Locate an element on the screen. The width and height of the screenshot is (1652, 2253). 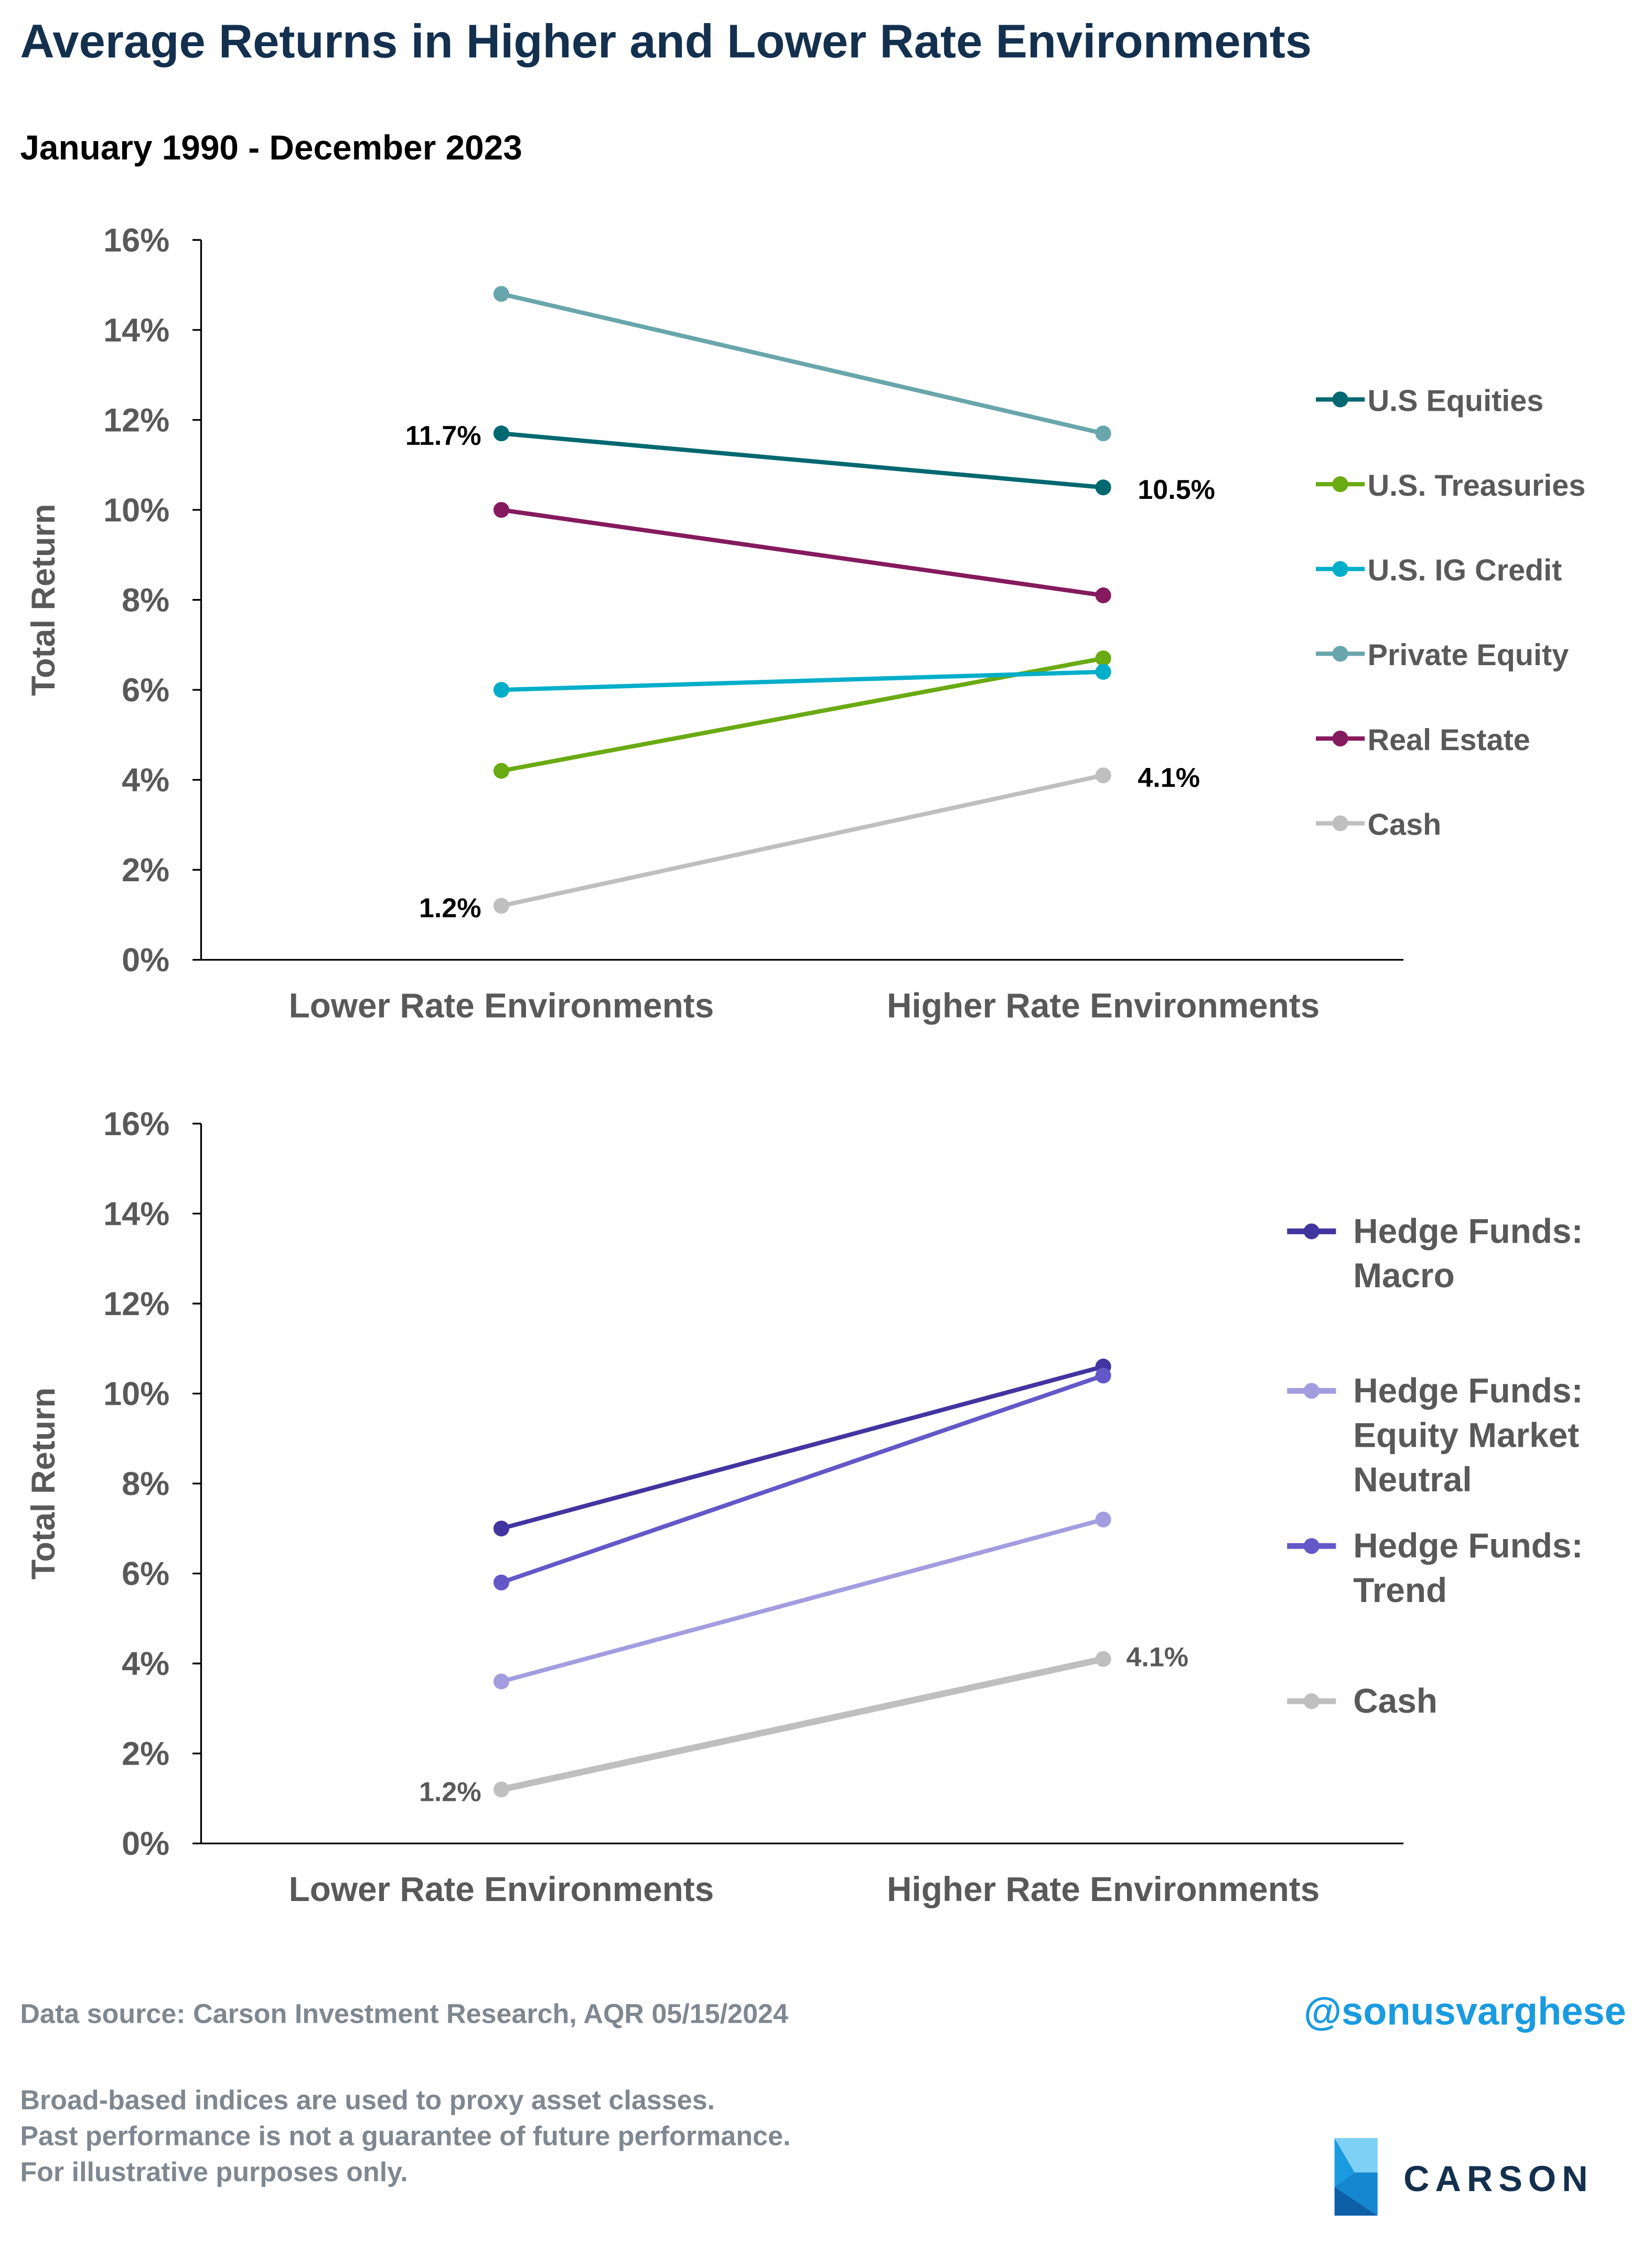
carson-logo: CARSON is located at coordinates (1464, 2177).